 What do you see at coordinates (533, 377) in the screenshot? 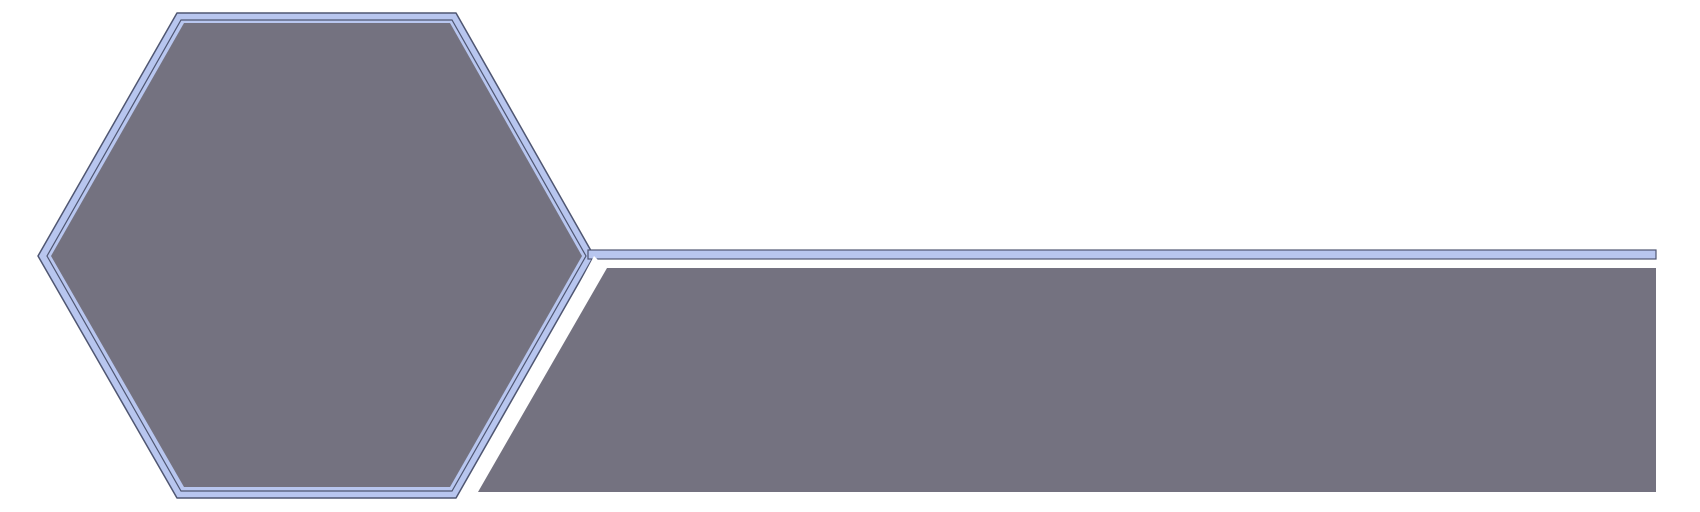
I see `divider-gap` at bounding box center [533, 377].